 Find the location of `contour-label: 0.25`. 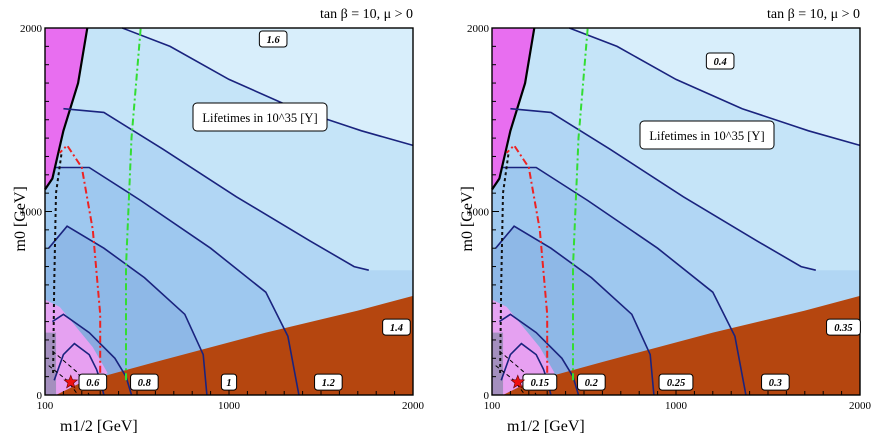

contour-label: 0.25 is located at coordinates (676, 383).